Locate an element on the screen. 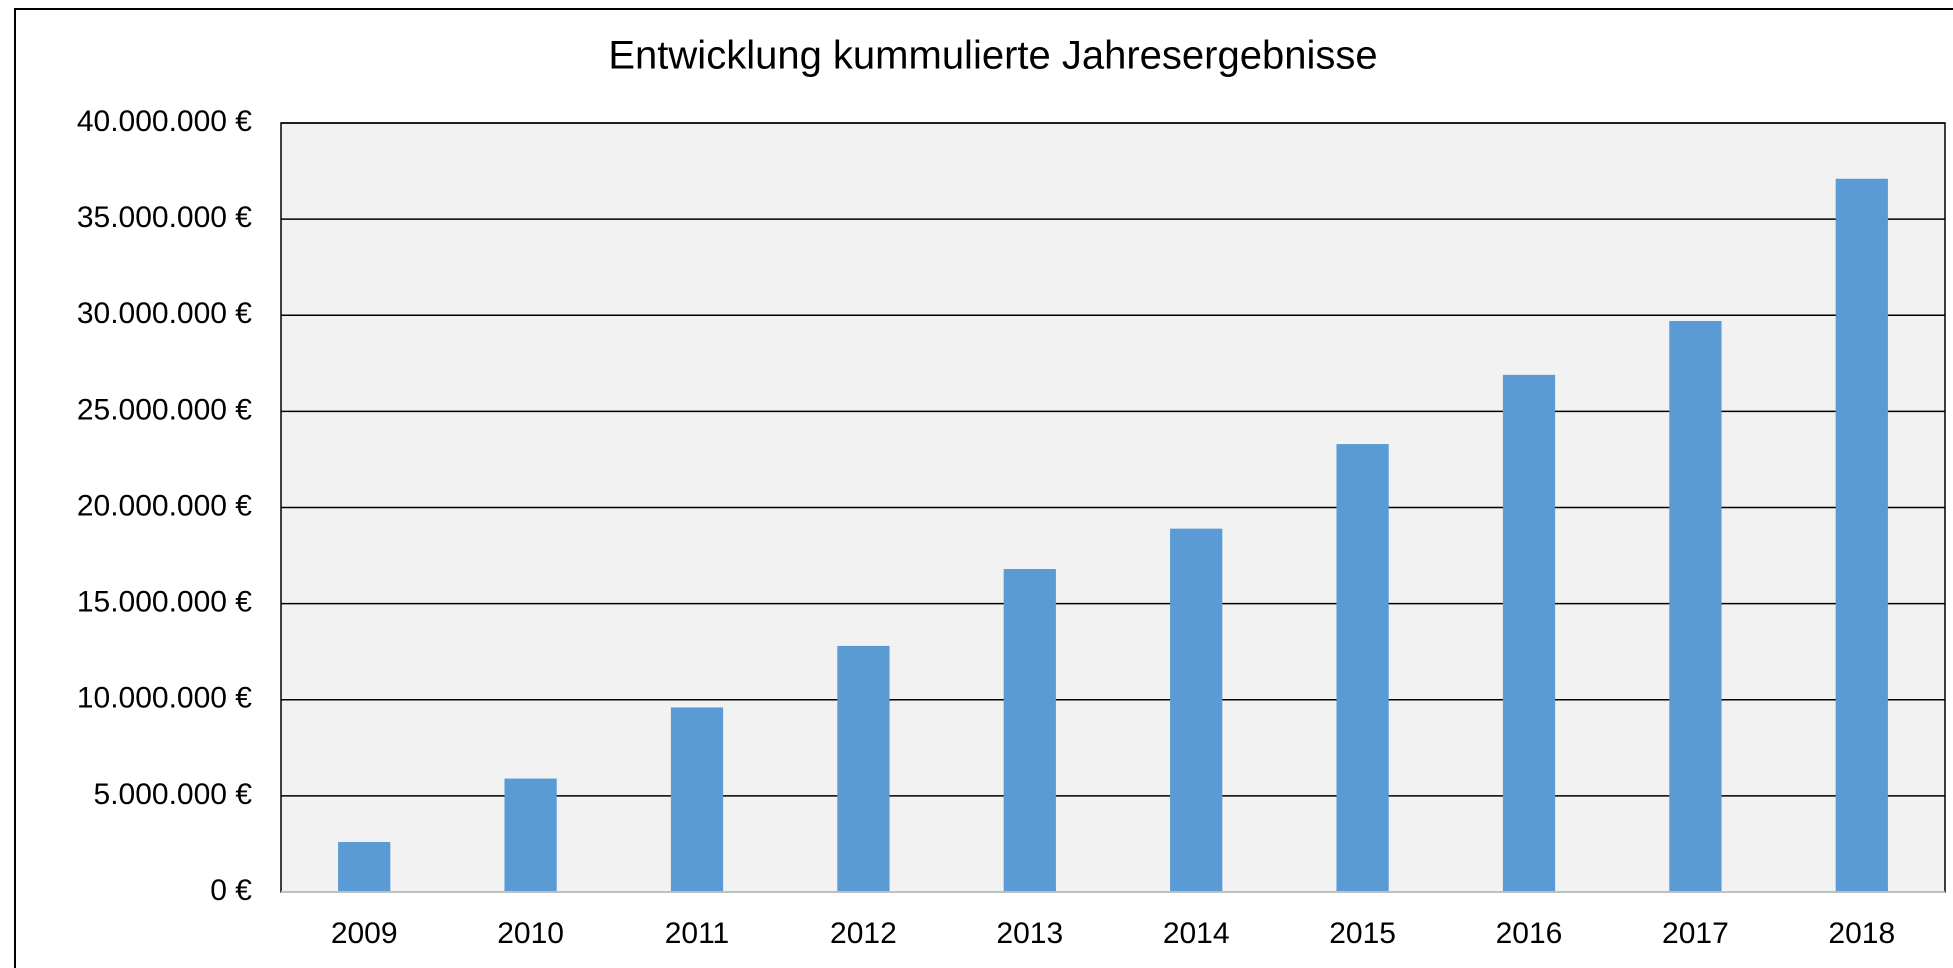 Image resolution: width=1953 pixels, height=968 pixels. x-tick-label: 2012 is located at coordinates (863, 933).